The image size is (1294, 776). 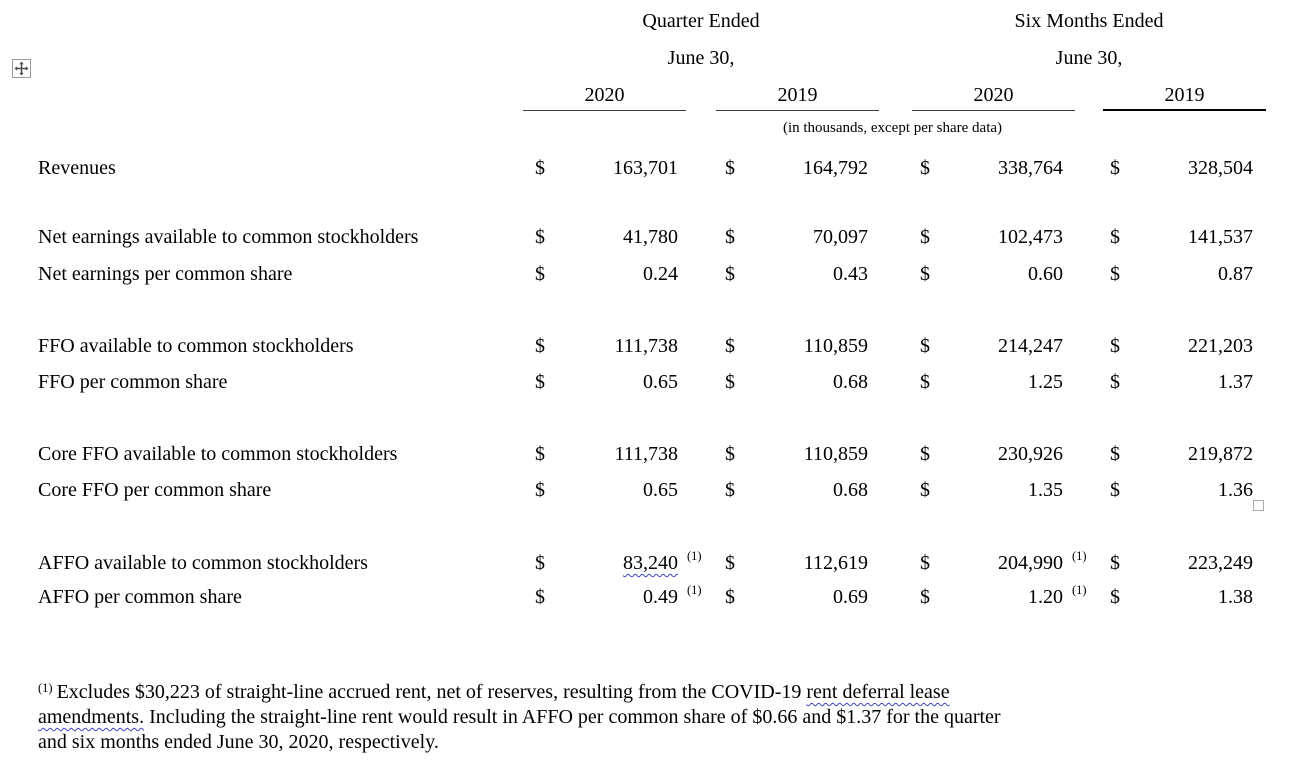 I want to click on cell-value: 0.60, so click(x=1045, y=274).